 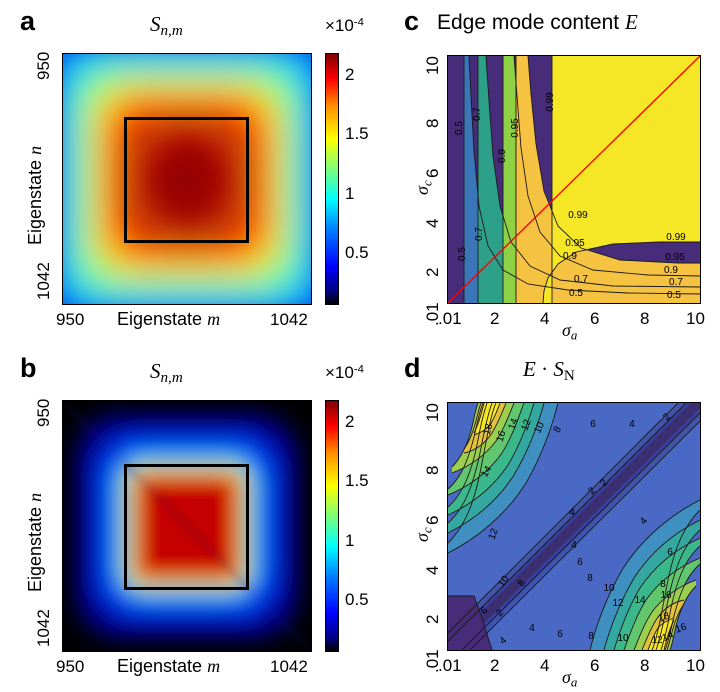 I want to click on panel-d-corner-low, so click(x=470, y=623).